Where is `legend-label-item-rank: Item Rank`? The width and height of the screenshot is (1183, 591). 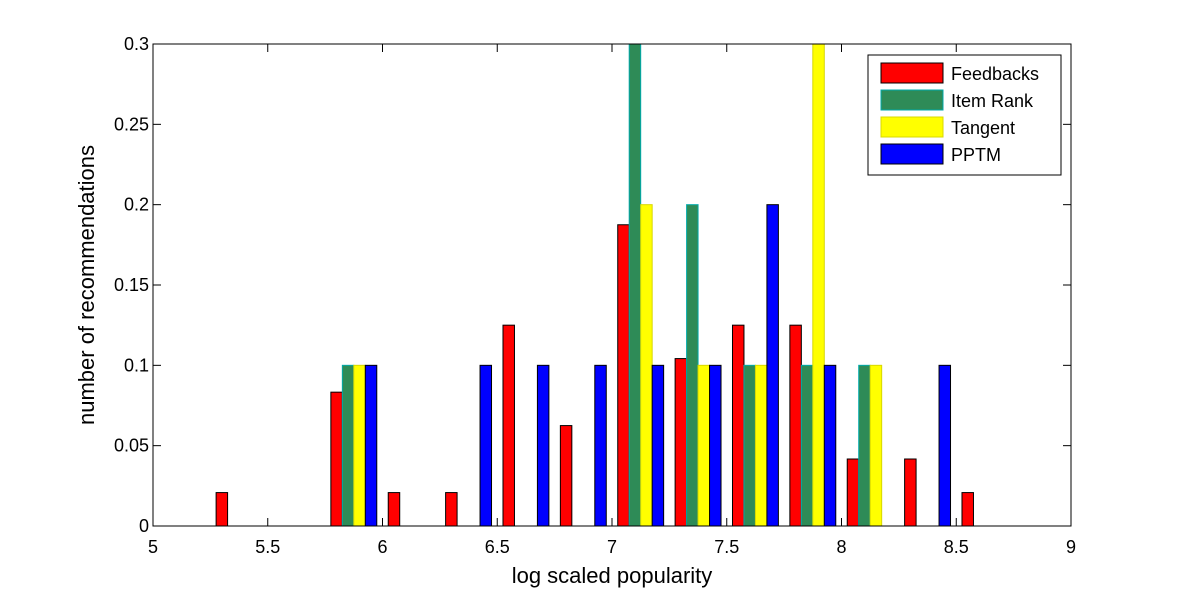 legend-label-item-rank: Item Rank is located at coordinates (992, 101).